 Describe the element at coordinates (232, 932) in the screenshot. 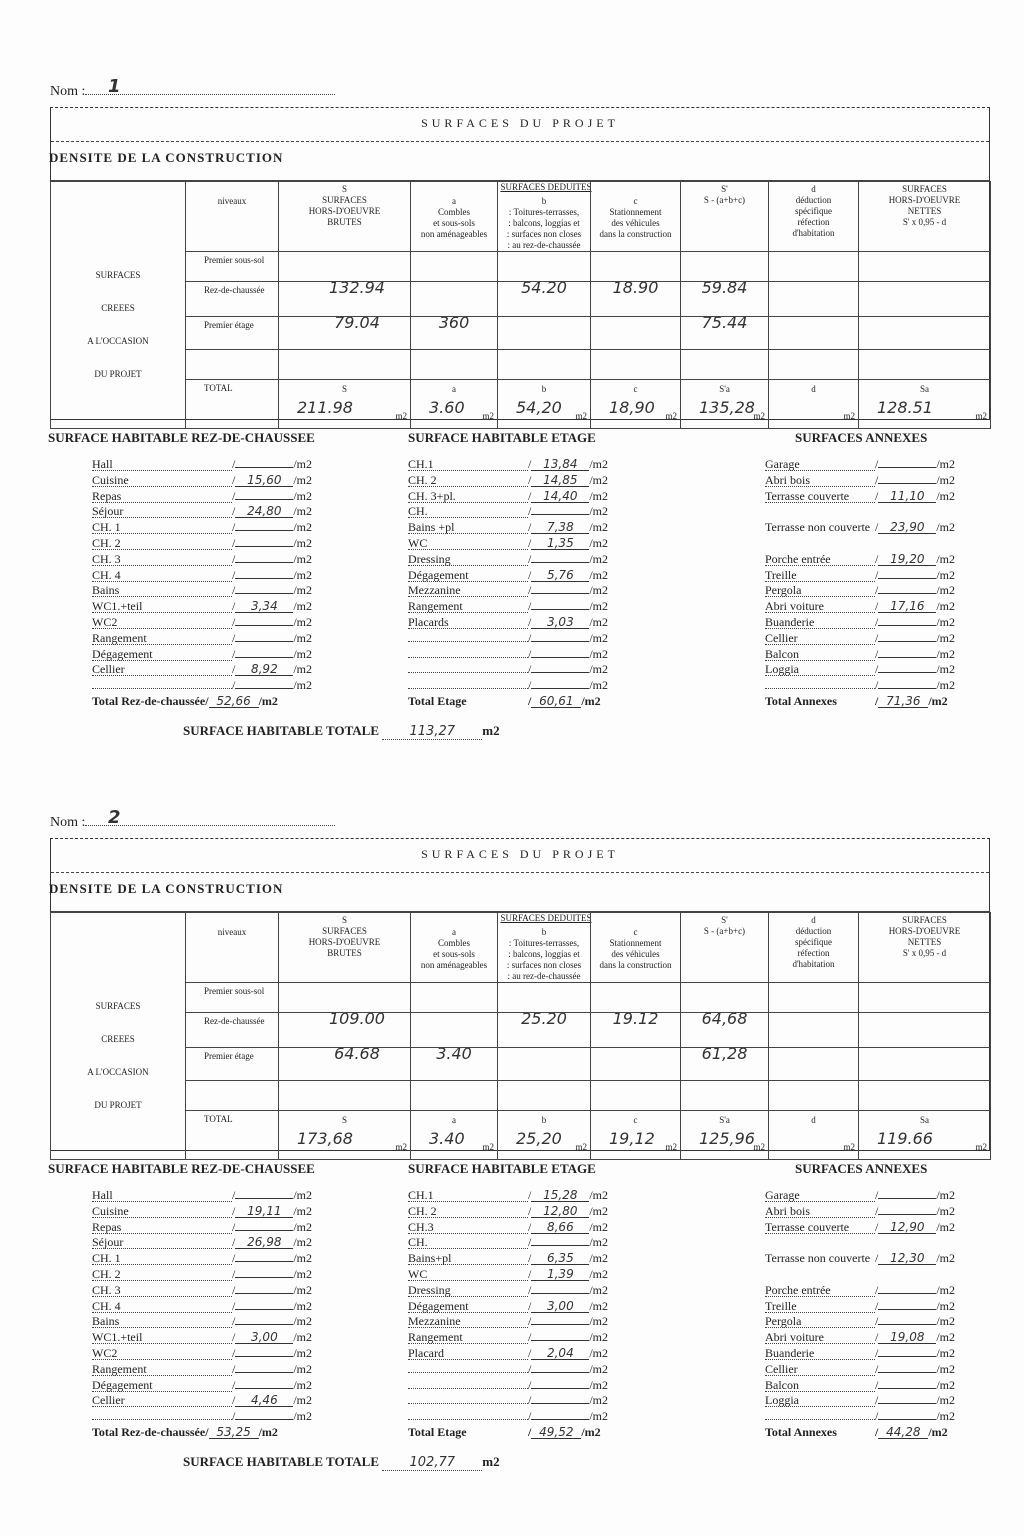

I see `niveaux: niveaux` at that location.